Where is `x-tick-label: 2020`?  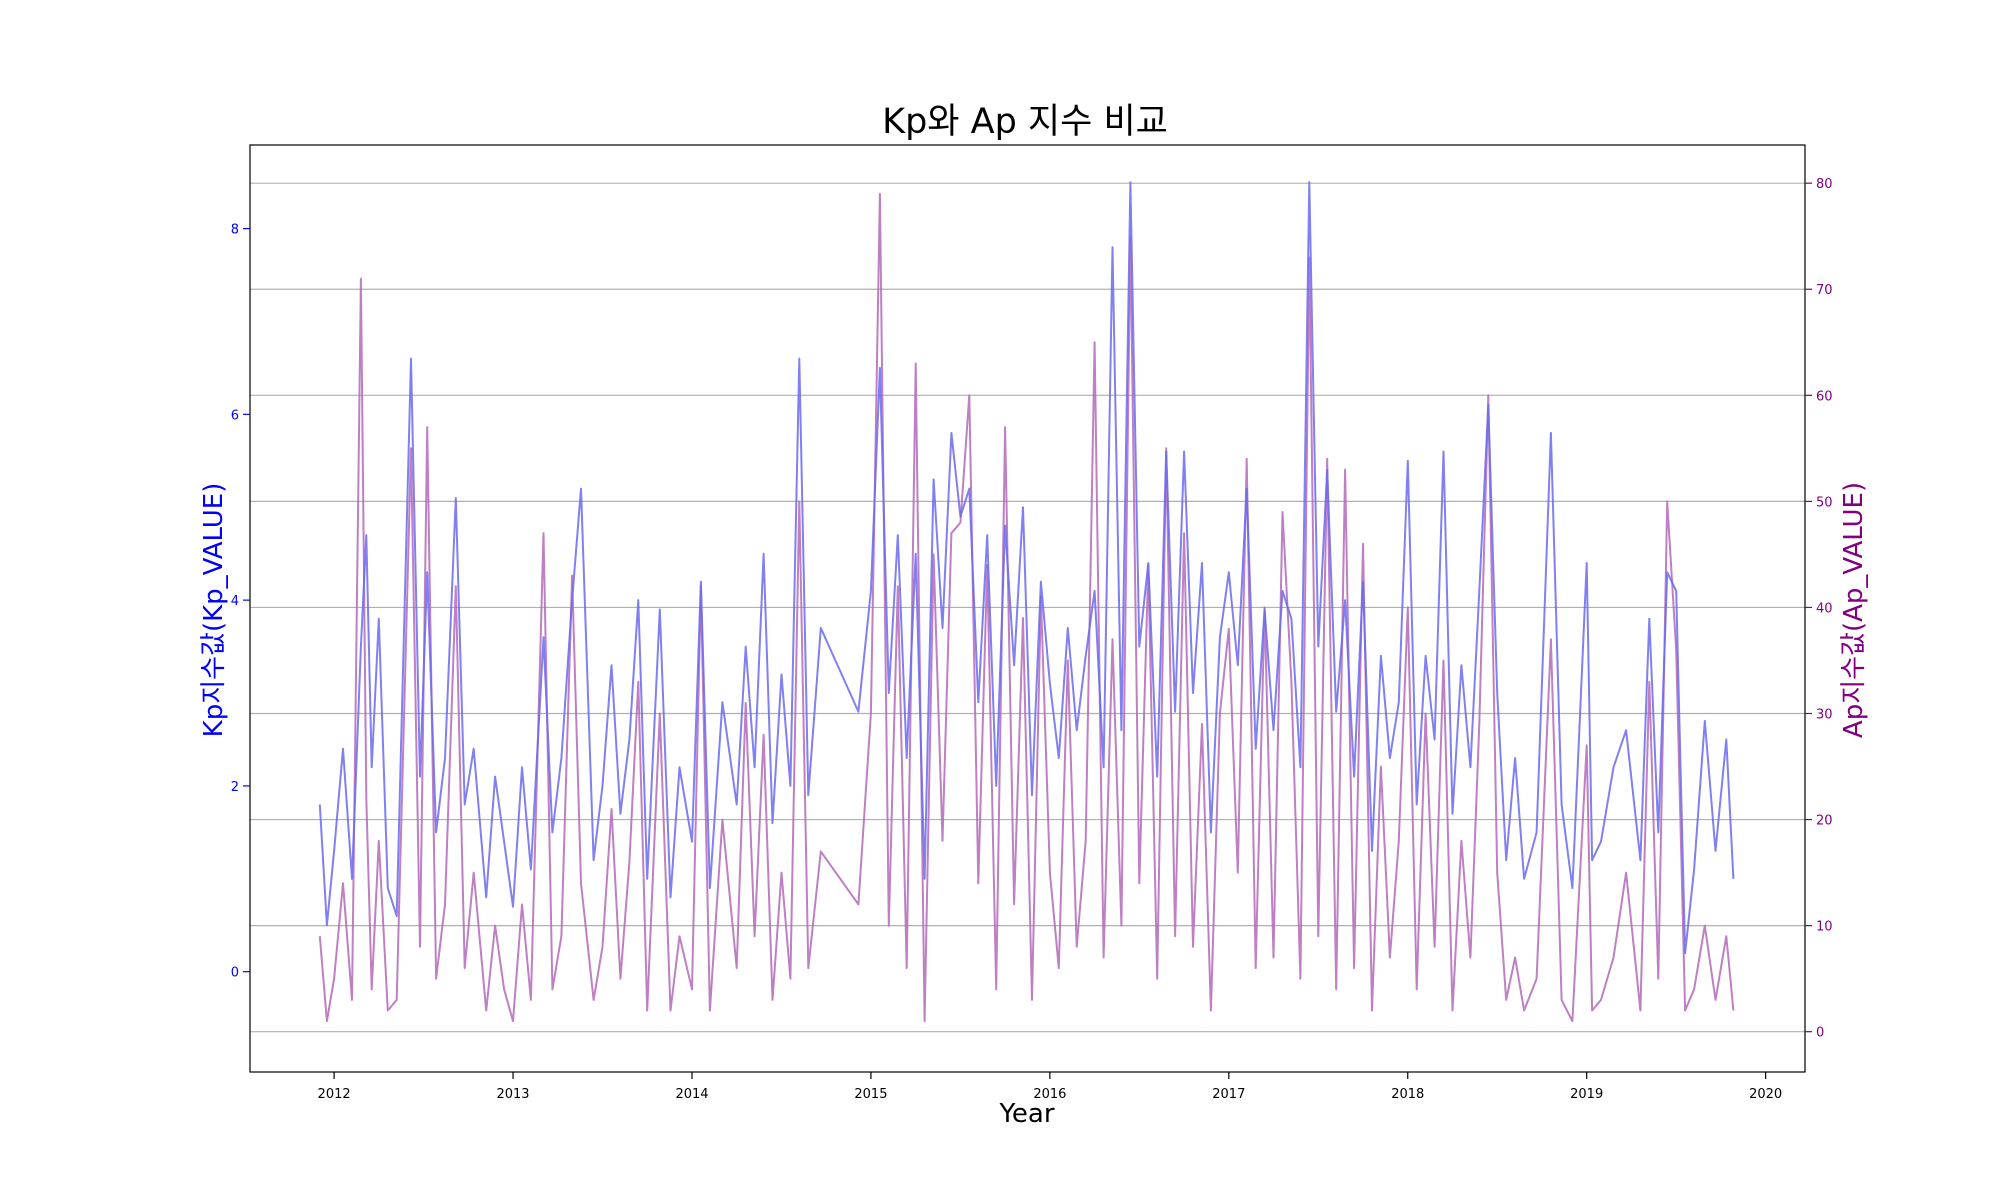 x-tick-label: 2020 is located at coordinates (1765, 1094).